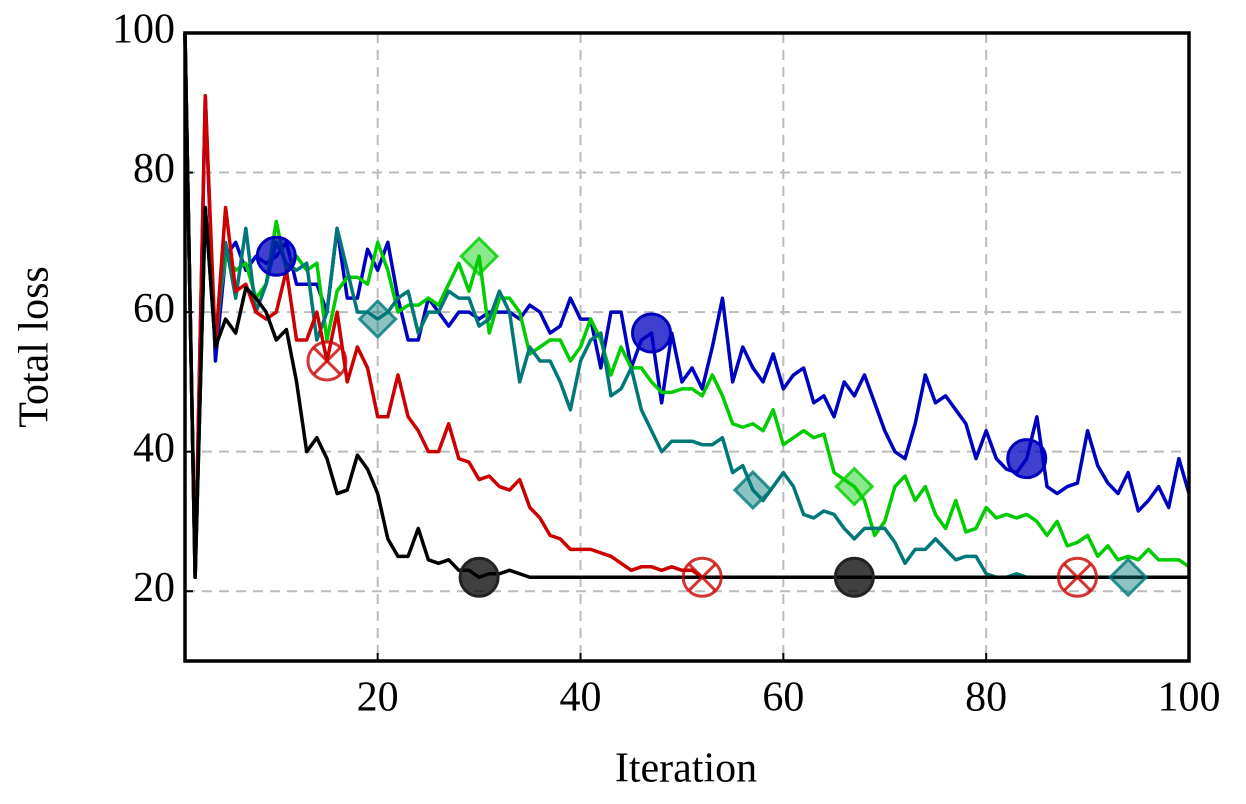 The height and width of the screenshot is (804, 1246). Describe the element at coordinates (783, 698) in the screenshot. I see `x-tick-label: 60` at that location.